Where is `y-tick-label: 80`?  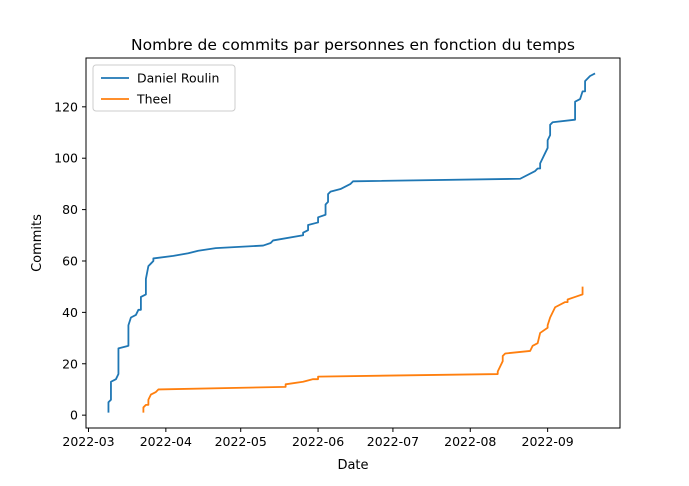
y-tick-label: 80 is located at coordinates (70, 209).